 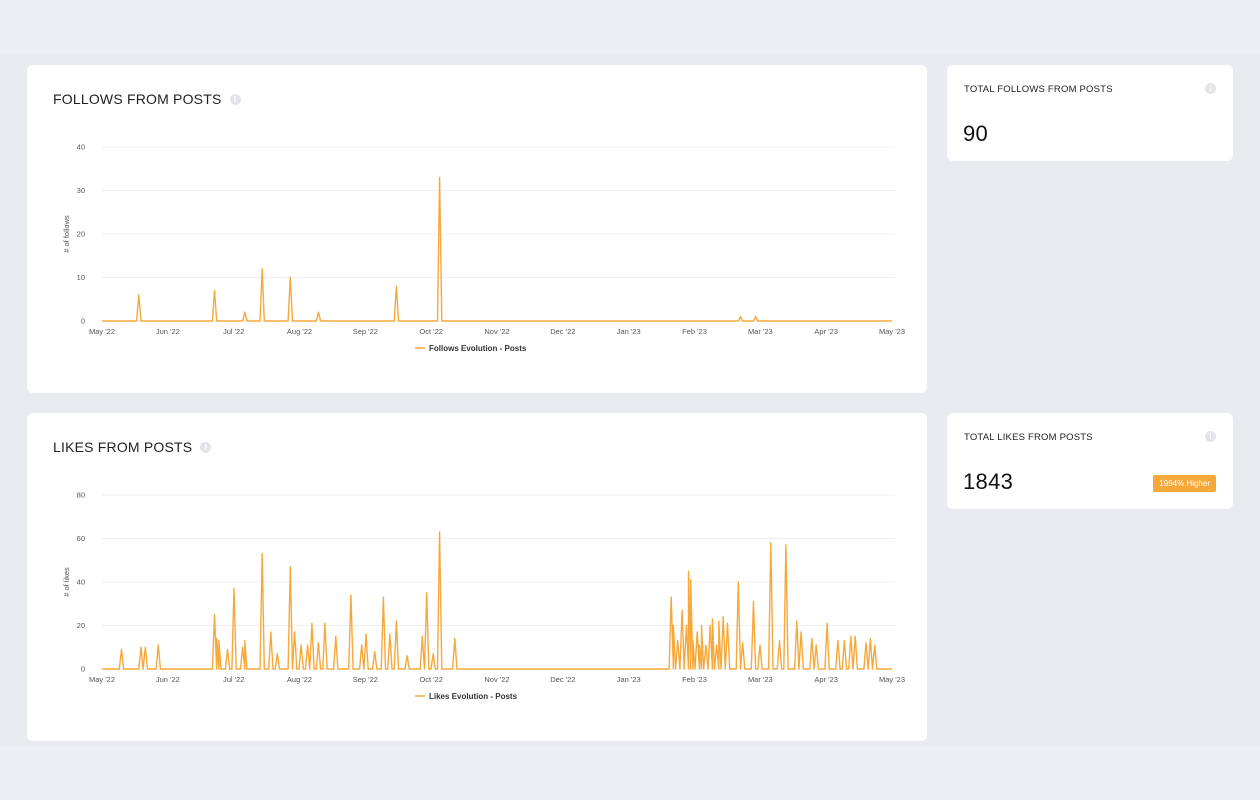 I want to click on x-tick-label: Dec '22, so click(x=562, y=679).